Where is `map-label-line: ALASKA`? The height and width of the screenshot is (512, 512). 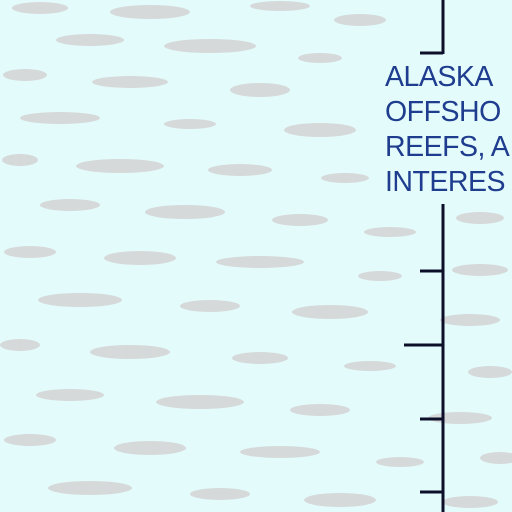
map-label-line: ALASKA is located at coordinates (439, 77).